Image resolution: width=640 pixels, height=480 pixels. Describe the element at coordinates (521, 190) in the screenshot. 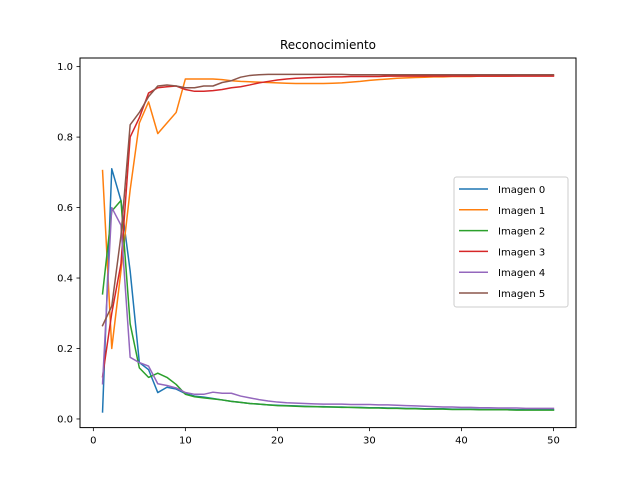

I see `legend-label-0: Imagen 0` at that location.